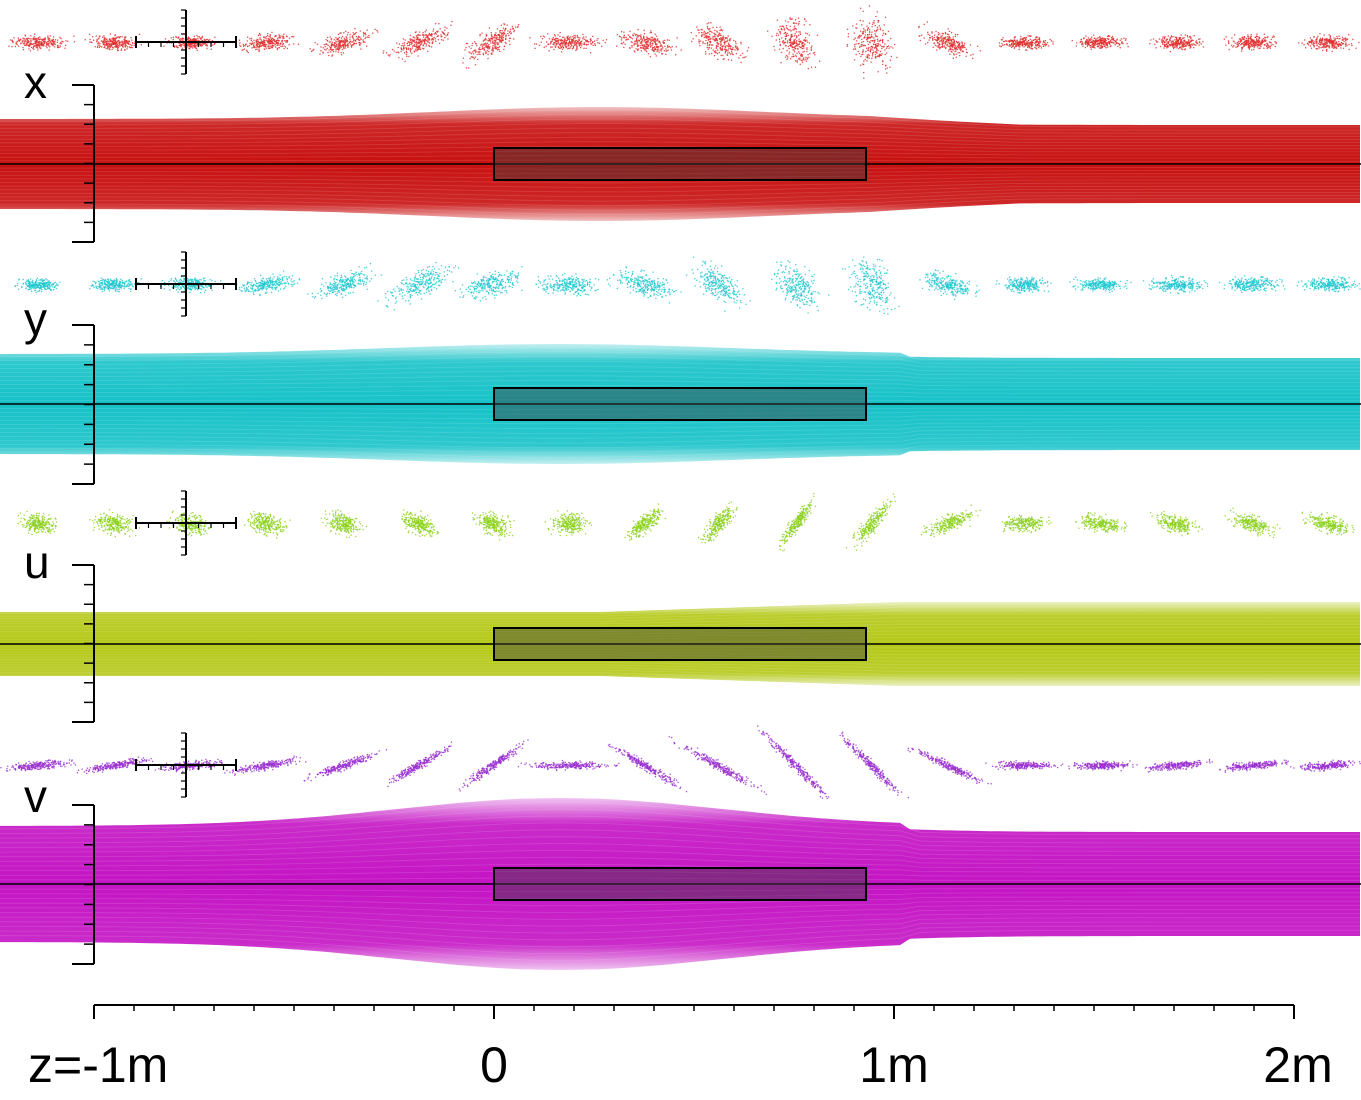 This screenshot has height=1100, width=1361. Describe the element at coordinates (893, 1065) in the screenshot. I see `z-tick-label: 1m` at that location.